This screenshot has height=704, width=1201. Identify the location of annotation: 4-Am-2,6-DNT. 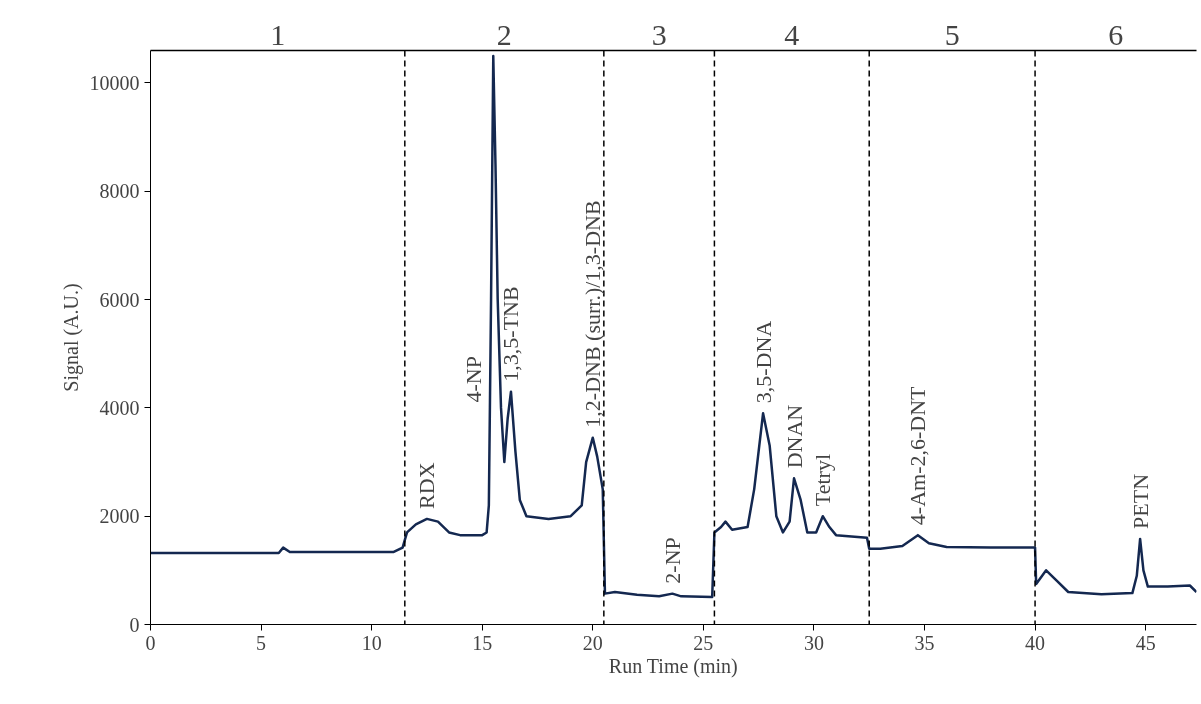
(918, 455).